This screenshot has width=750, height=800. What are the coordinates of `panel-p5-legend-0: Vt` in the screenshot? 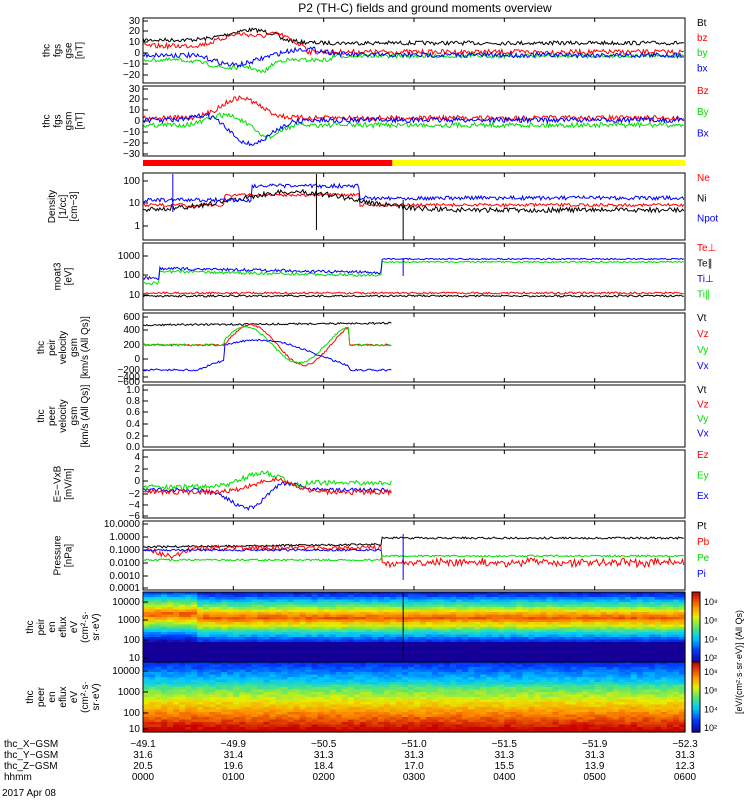 It's located at (702, 318).